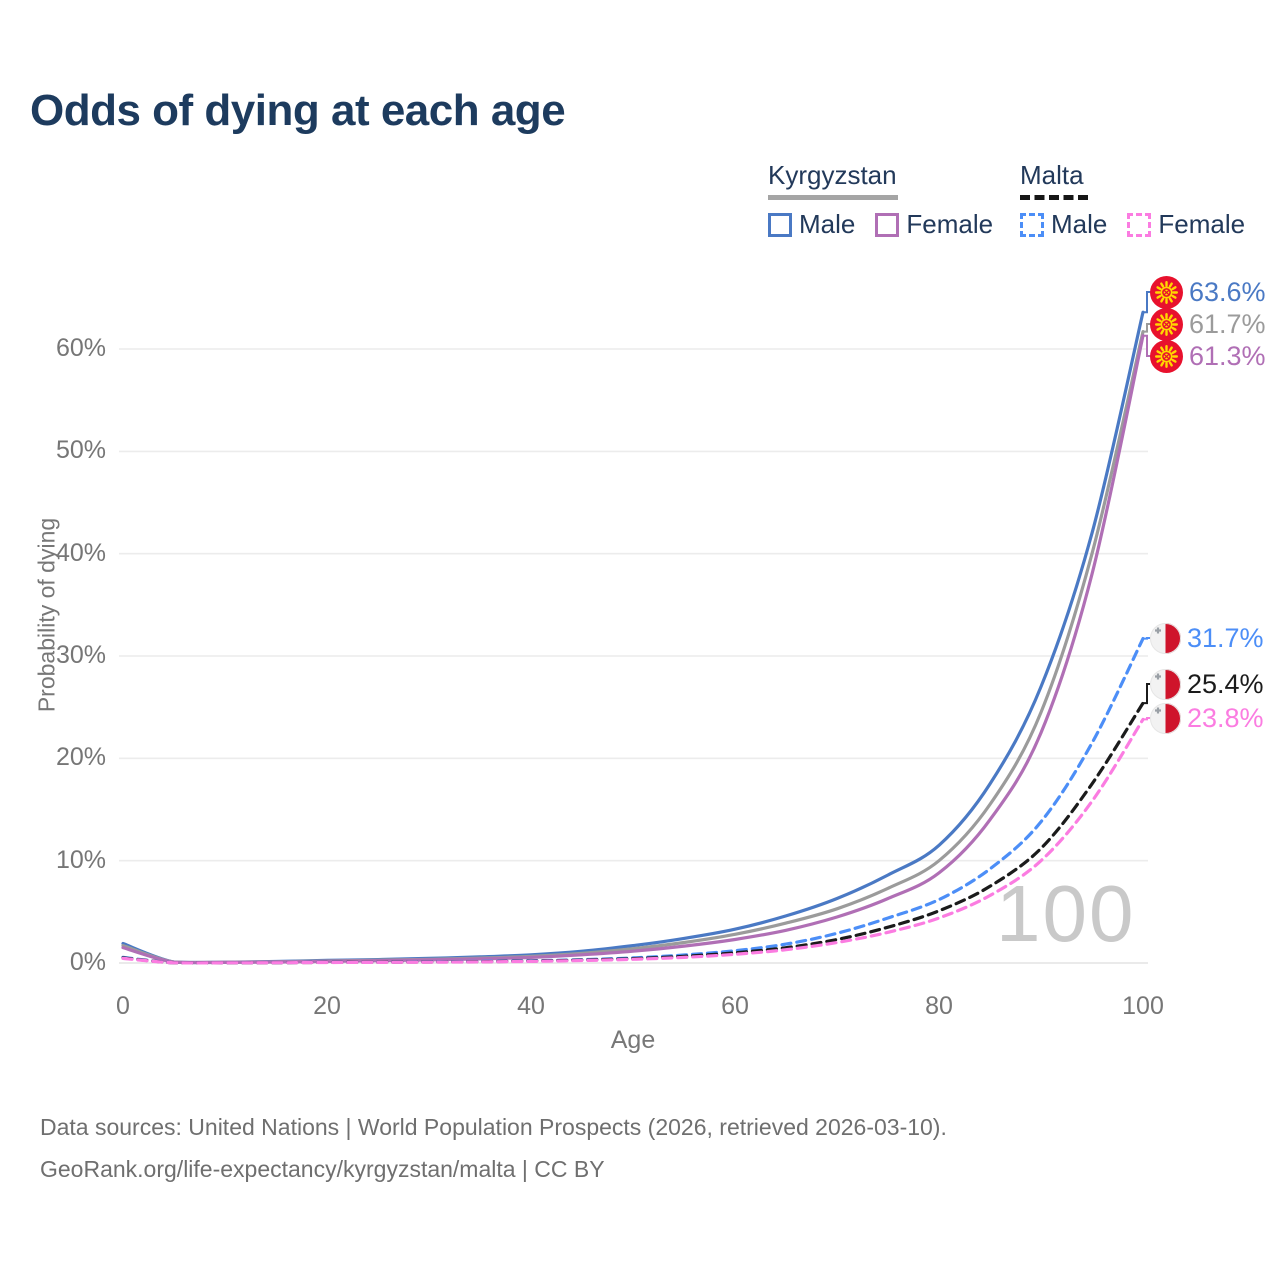  I want to click on end-label-row: 63.6%, so click(1208, 292).